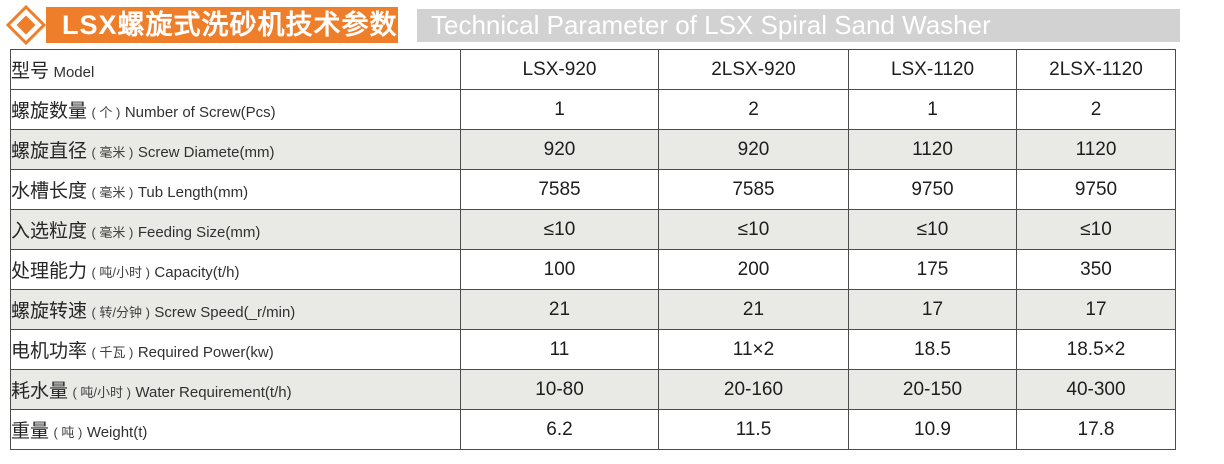 The height and width of the screenshot is (464, 1224). Describe the element at coordinates (559, 69) in the screenshot. I see `row-value: LSX-920` at that location.